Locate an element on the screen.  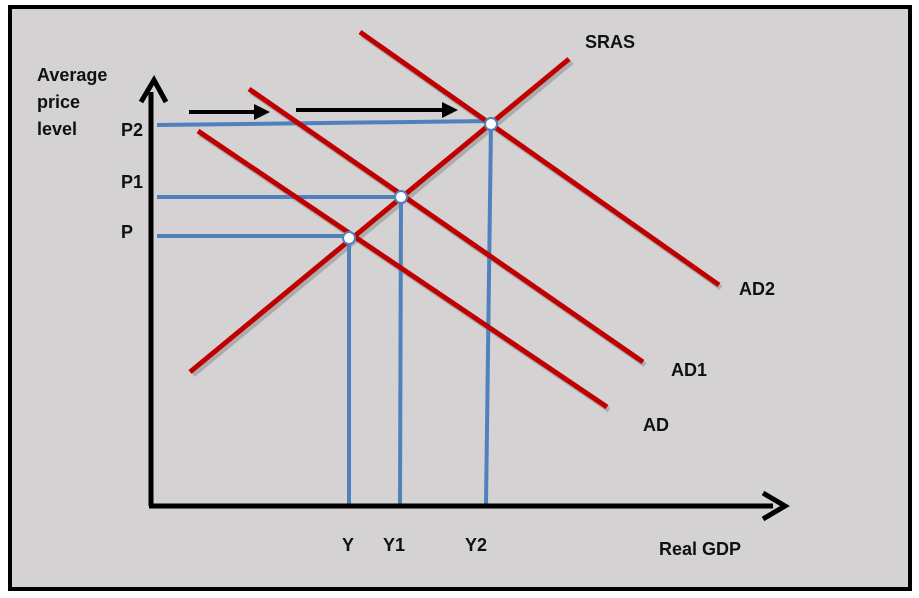
x-axis-label: Real GDP is located at coordinates (700, 549).